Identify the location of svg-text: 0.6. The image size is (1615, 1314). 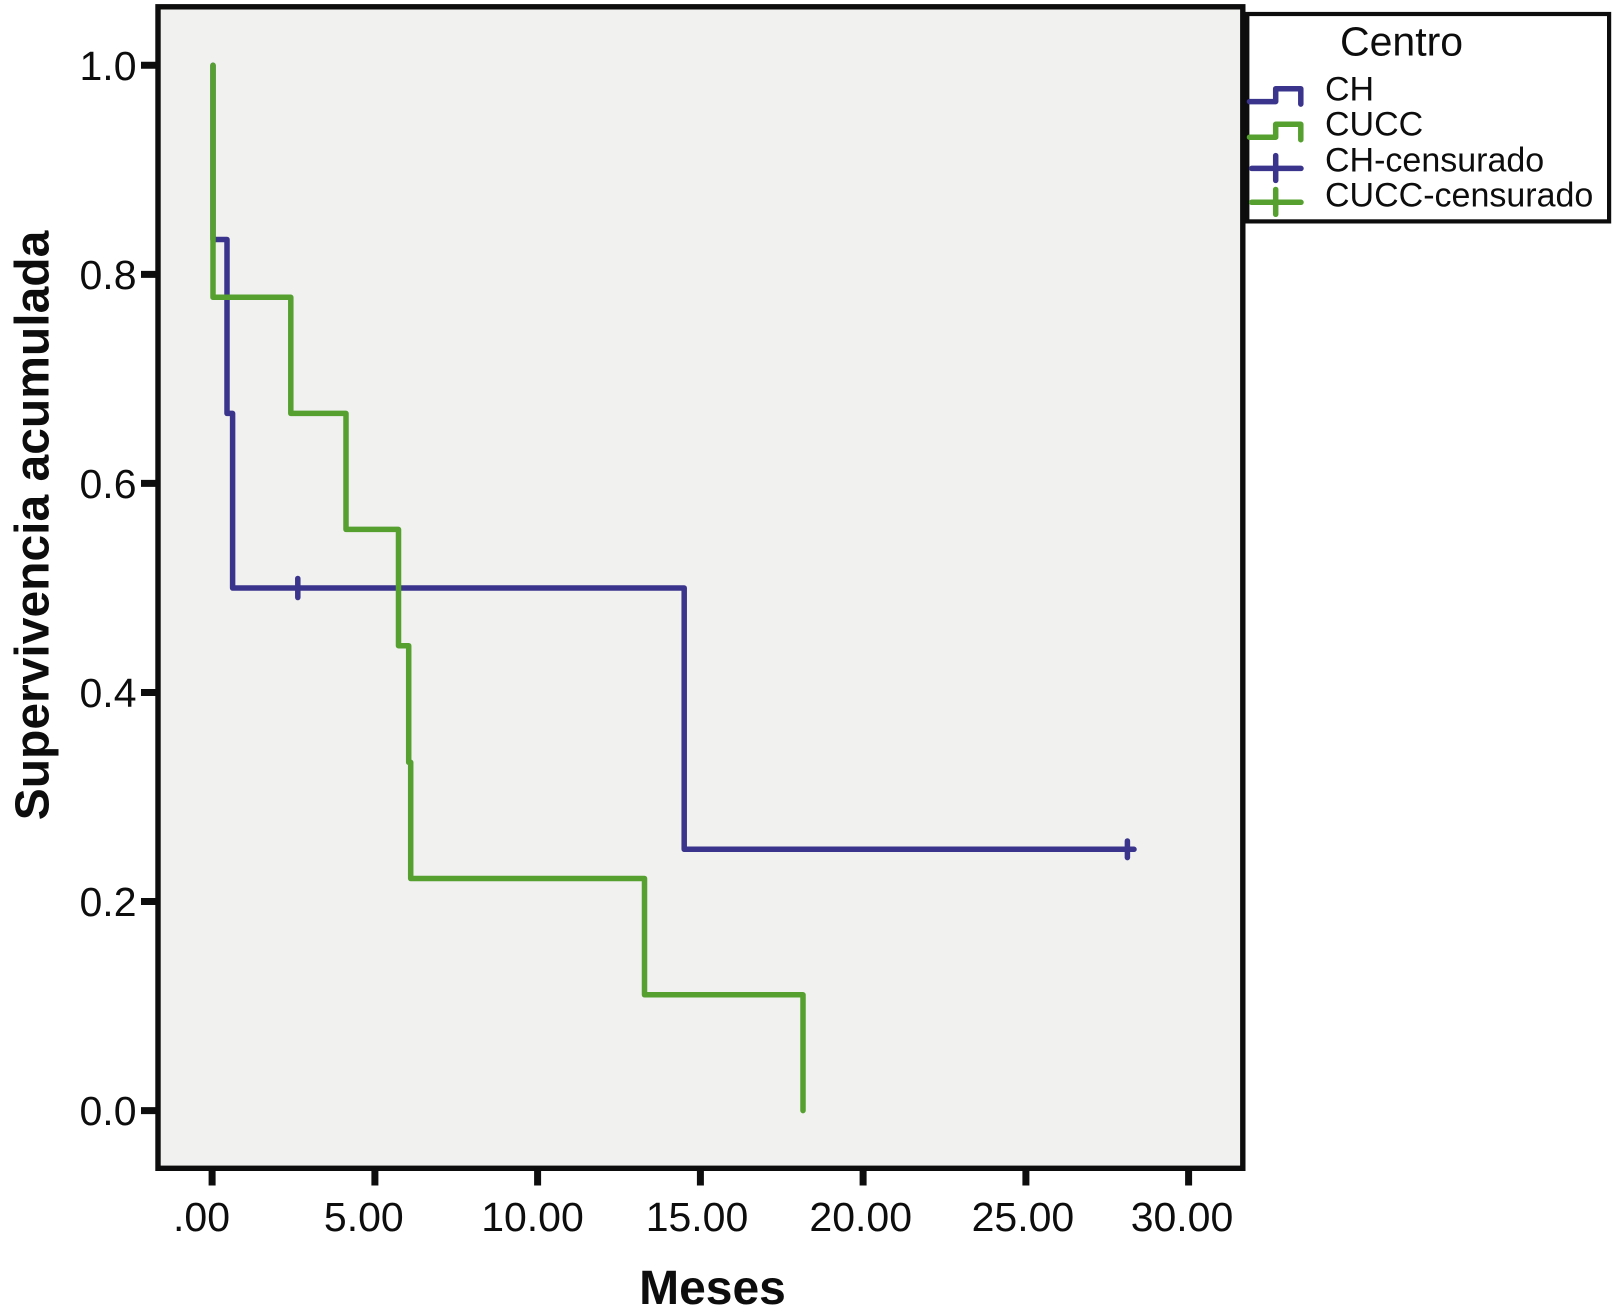
(108, 484).